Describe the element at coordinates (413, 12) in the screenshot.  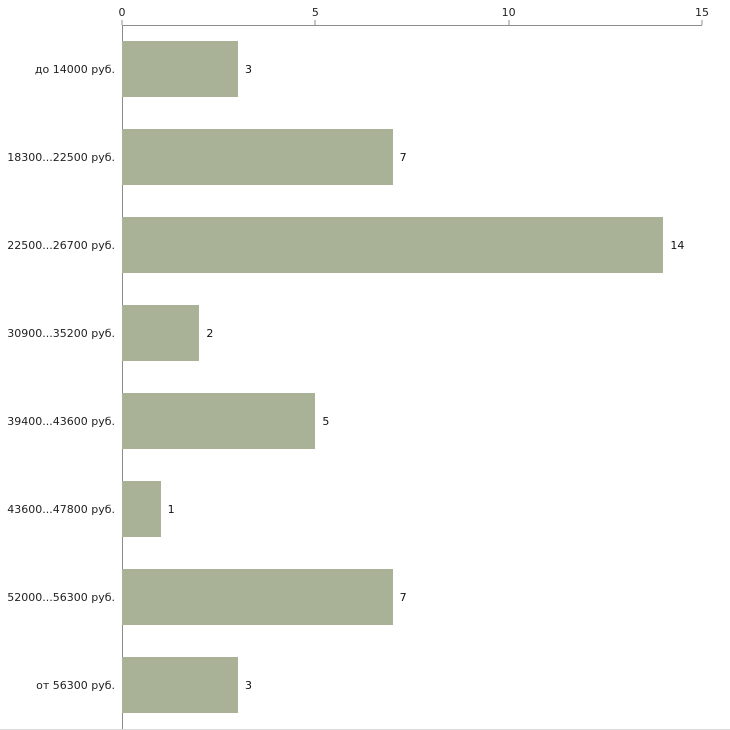
I see `x-axis-tick-area: 0 5 10 15` at that location.